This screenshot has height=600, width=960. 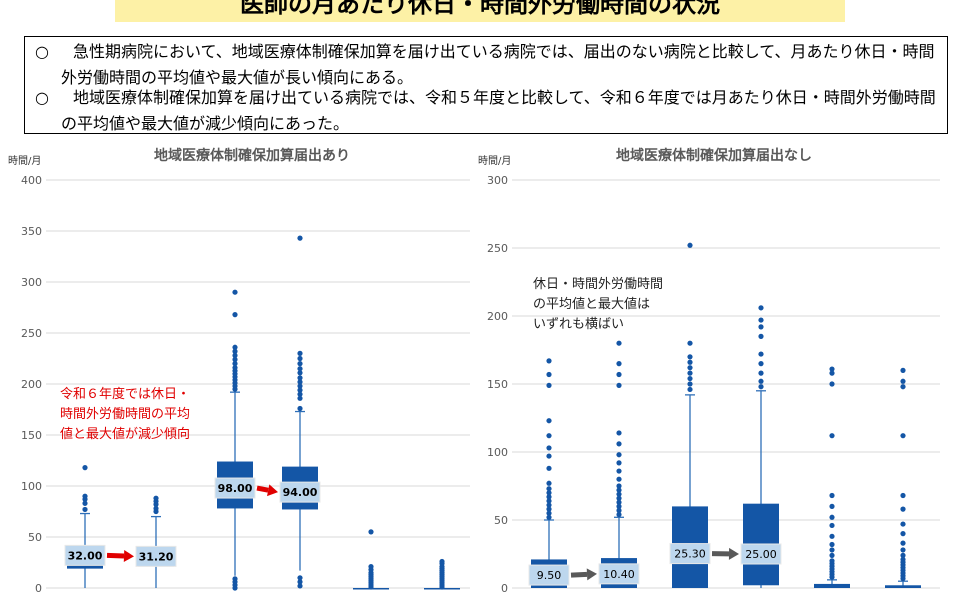 I want to click on box-plot-2: 10.40, so click(x=619, y=464).